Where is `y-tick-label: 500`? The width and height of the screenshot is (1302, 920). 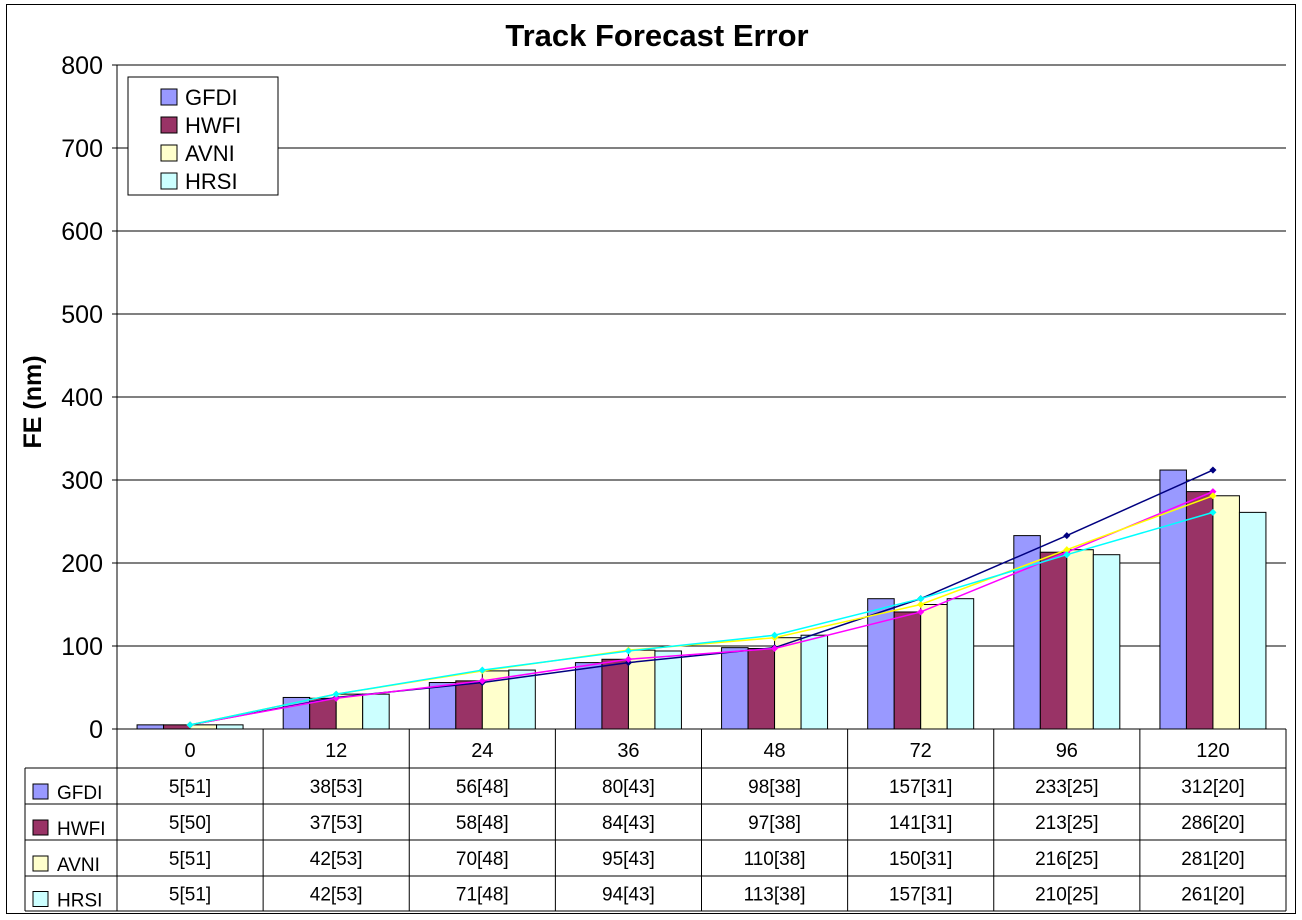
y-tick-label: 500 is located at coordinates (82, 315).